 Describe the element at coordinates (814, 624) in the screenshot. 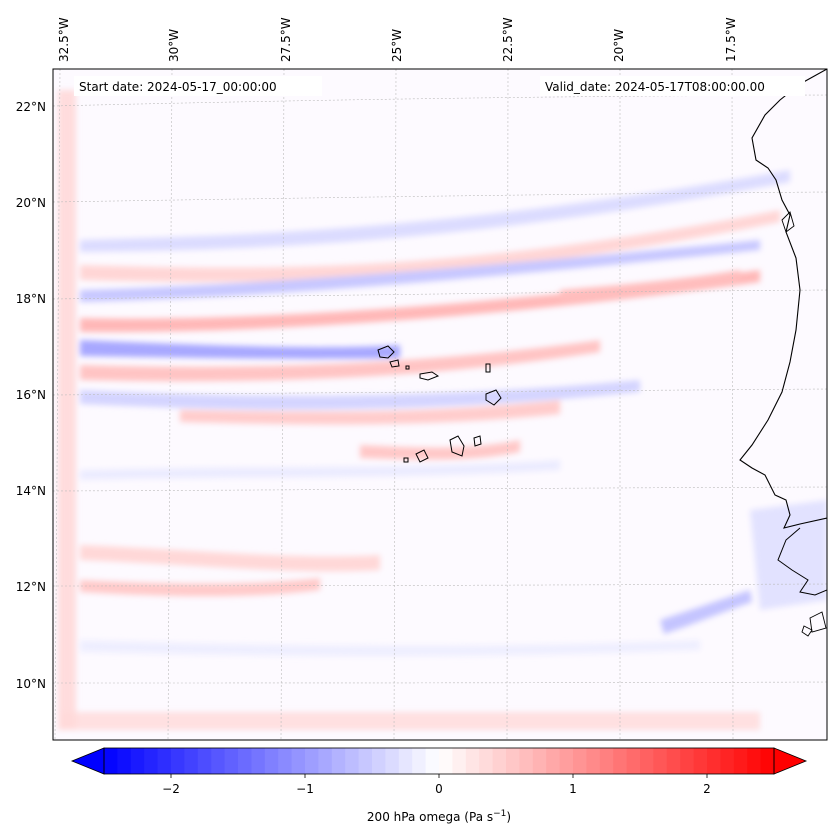

I see `bijagos-islands` at that location.